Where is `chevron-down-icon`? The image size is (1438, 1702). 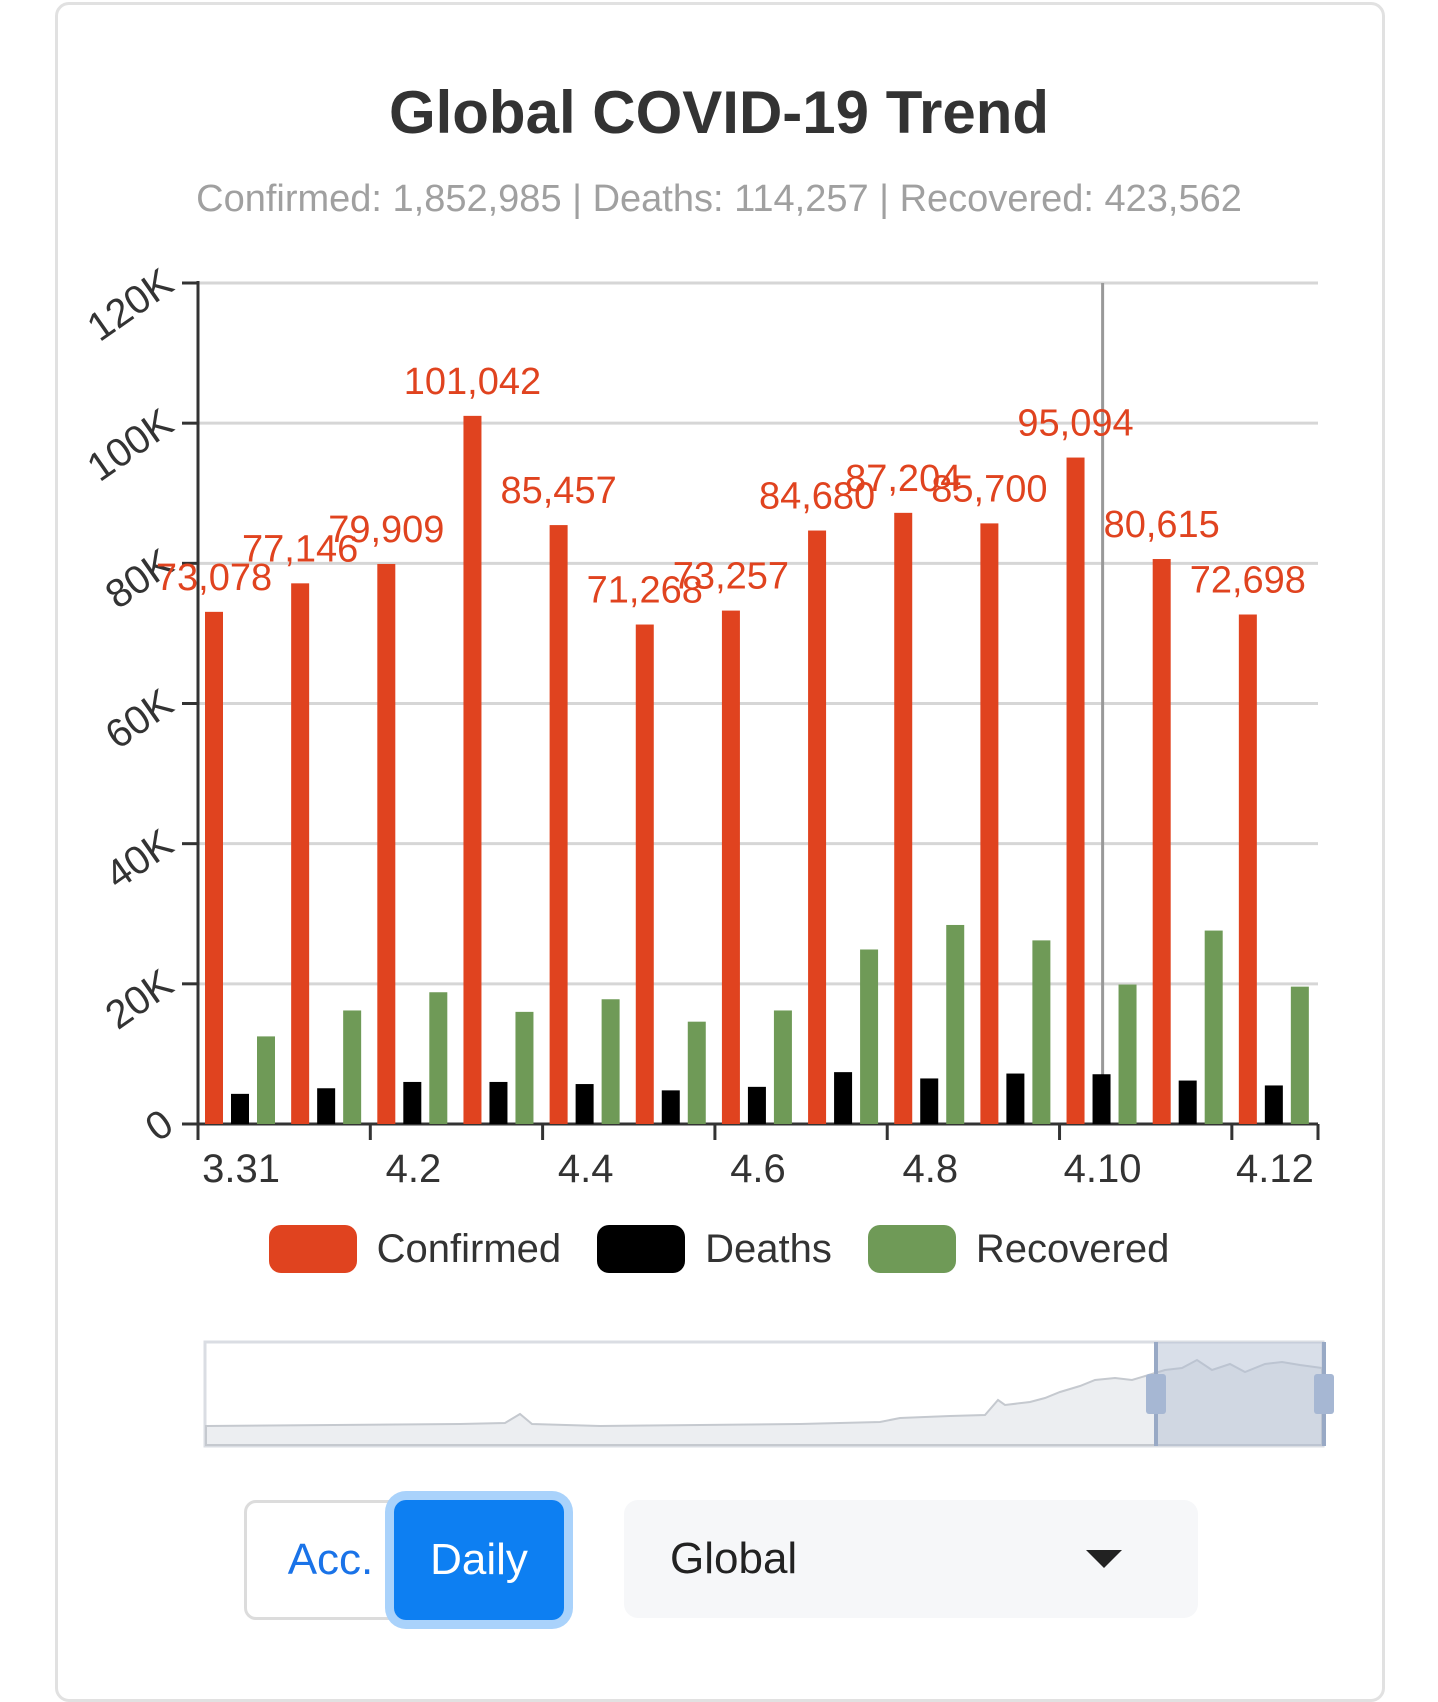
chevron-down-icon is located at coordinates (1104, 1559).